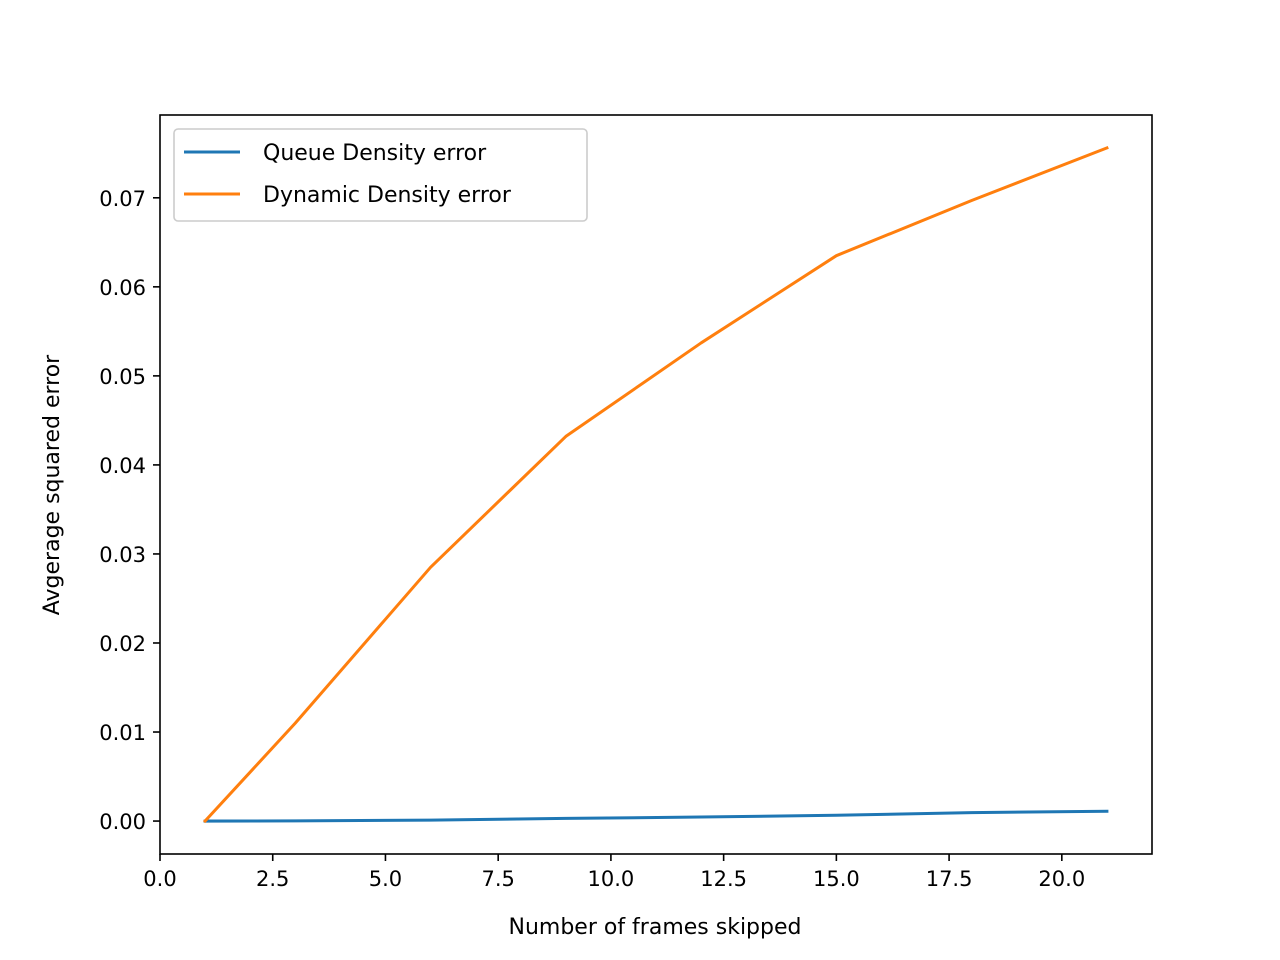 The height and width of the screenshot is (960, 1280). Describe the element at coordinates (723, 879) in the screenshot. I see `x-tick-label: 12.5` at that location.